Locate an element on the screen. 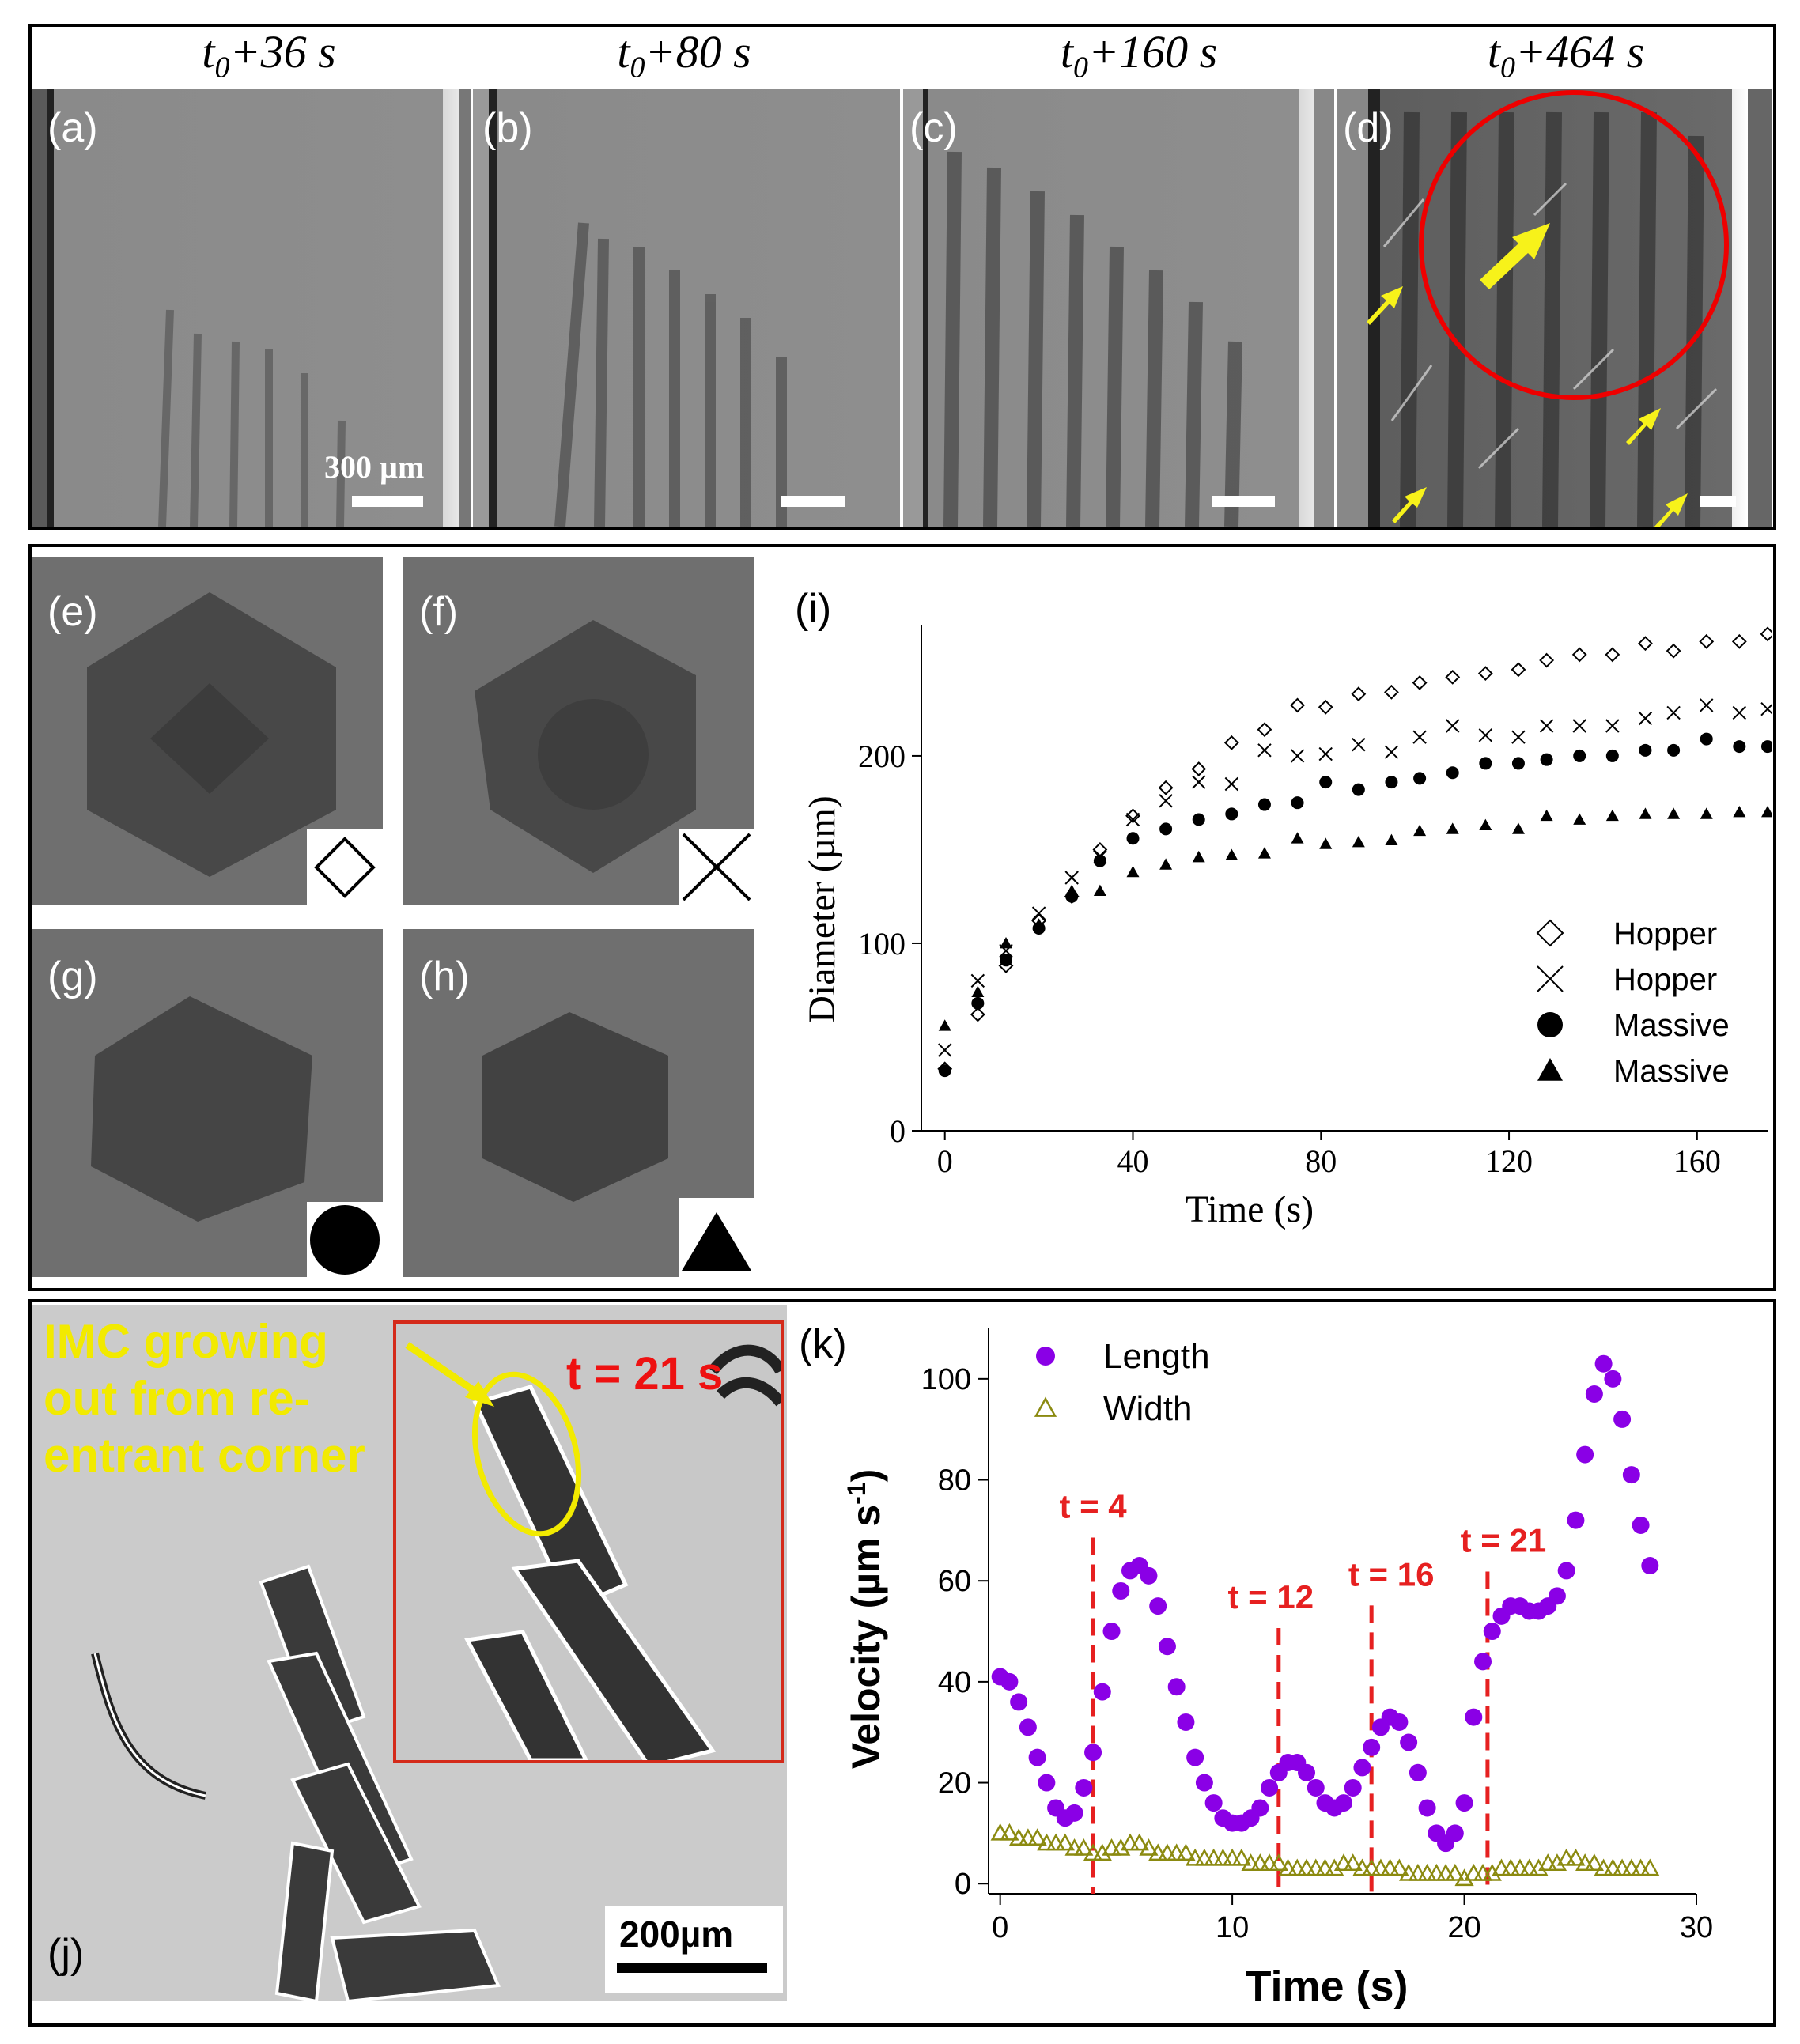  scale-bar-a is located at coordinates (387, 501).